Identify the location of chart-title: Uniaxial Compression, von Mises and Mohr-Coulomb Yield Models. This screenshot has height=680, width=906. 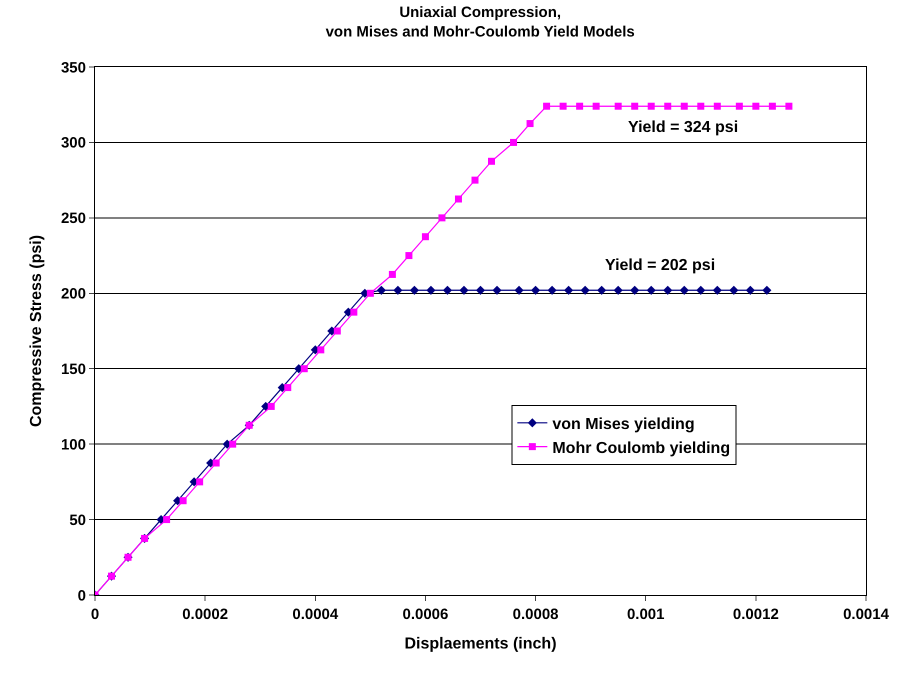
(480, 22).